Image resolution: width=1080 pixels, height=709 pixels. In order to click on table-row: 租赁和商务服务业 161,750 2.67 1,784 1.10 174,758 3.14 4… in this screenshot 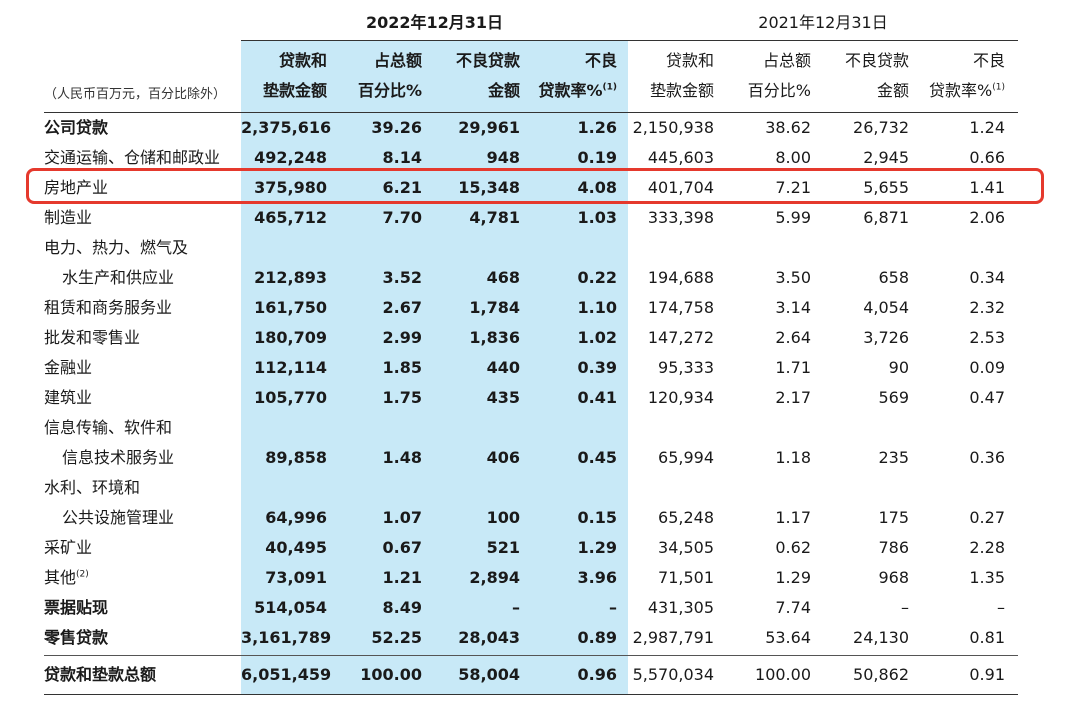, I will do `click(540, 308)`.